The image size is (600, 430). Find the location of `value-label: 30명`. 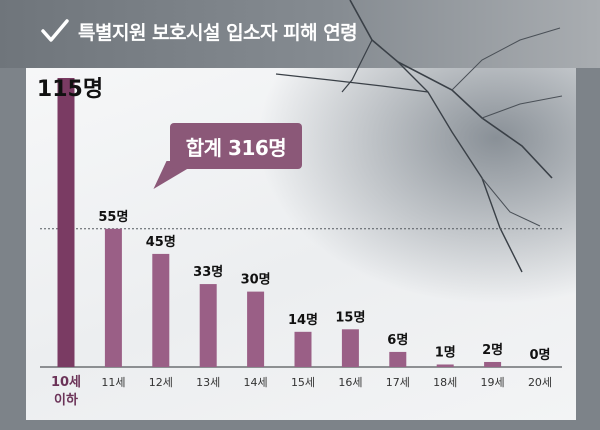

value-label: 30명 is located at coordinates (256, 280).